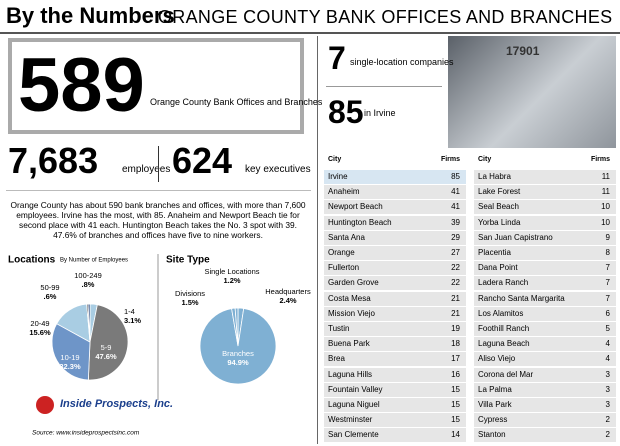  Describe the element at coordinates (236, 102) in the screenshot. I see `total-label: Orange County Bank Offices and Branches` at that location.